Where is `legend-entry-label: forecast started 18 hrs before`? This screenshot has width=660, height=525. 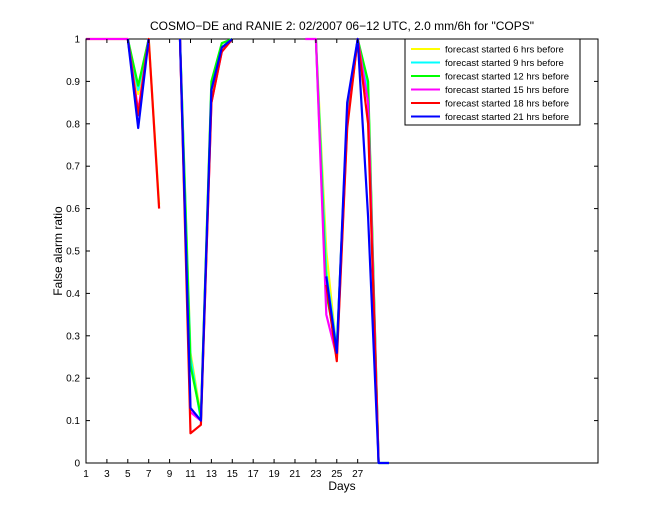 legend-entry-label: forecast started 18 hrs before is located at coordinates (507, 104).